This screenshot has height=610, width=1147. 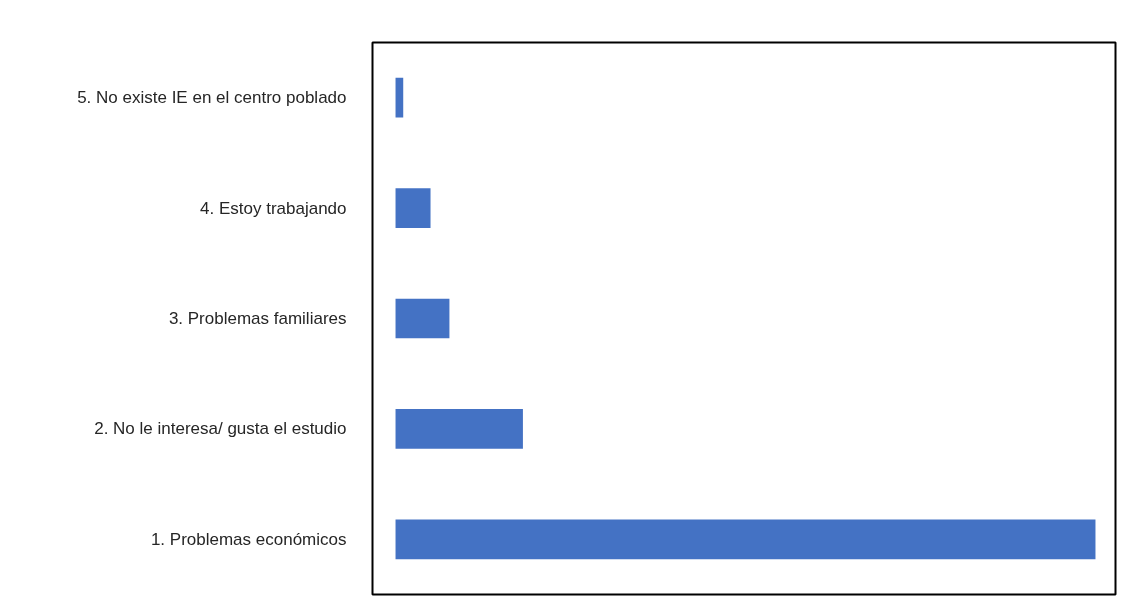 I want to click on y-tick-label: 5. No existe IE en el centro poblado, so click(x=212, y=98).